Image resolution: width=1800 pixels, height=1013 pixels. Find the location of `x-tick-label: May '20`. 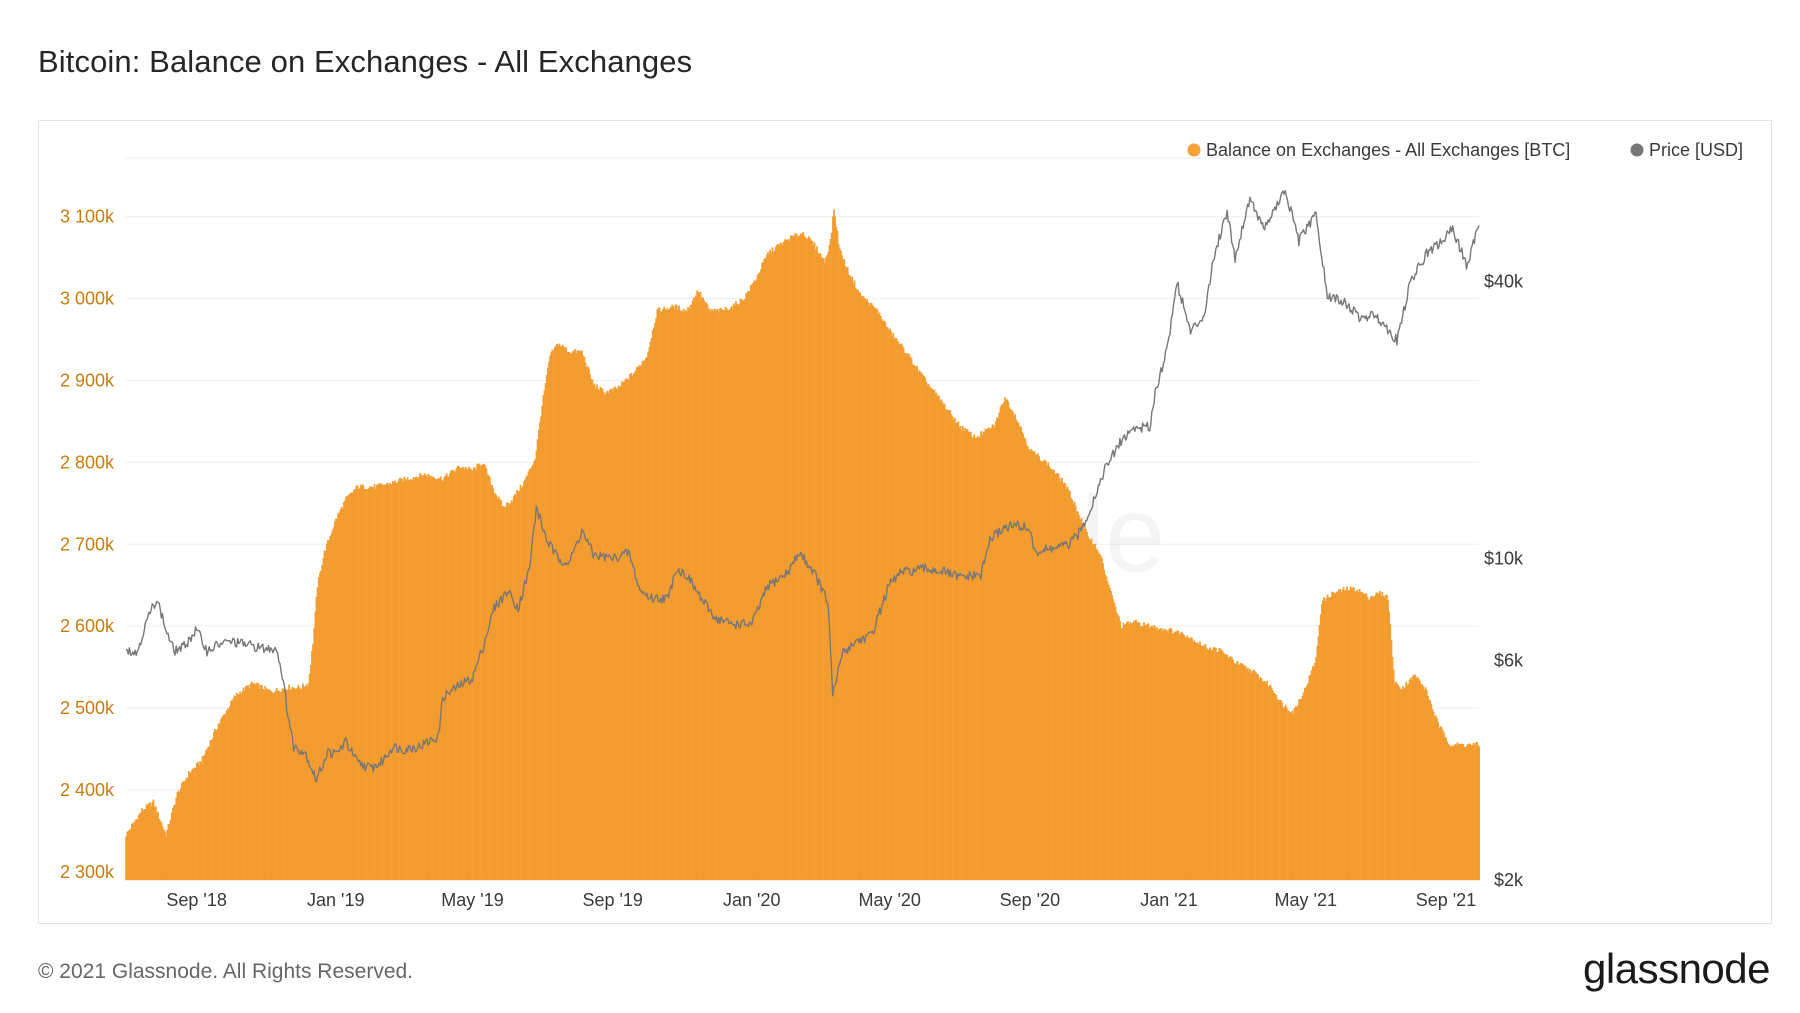

x-tick-label: May '20 is located at coordinates (889, 900).